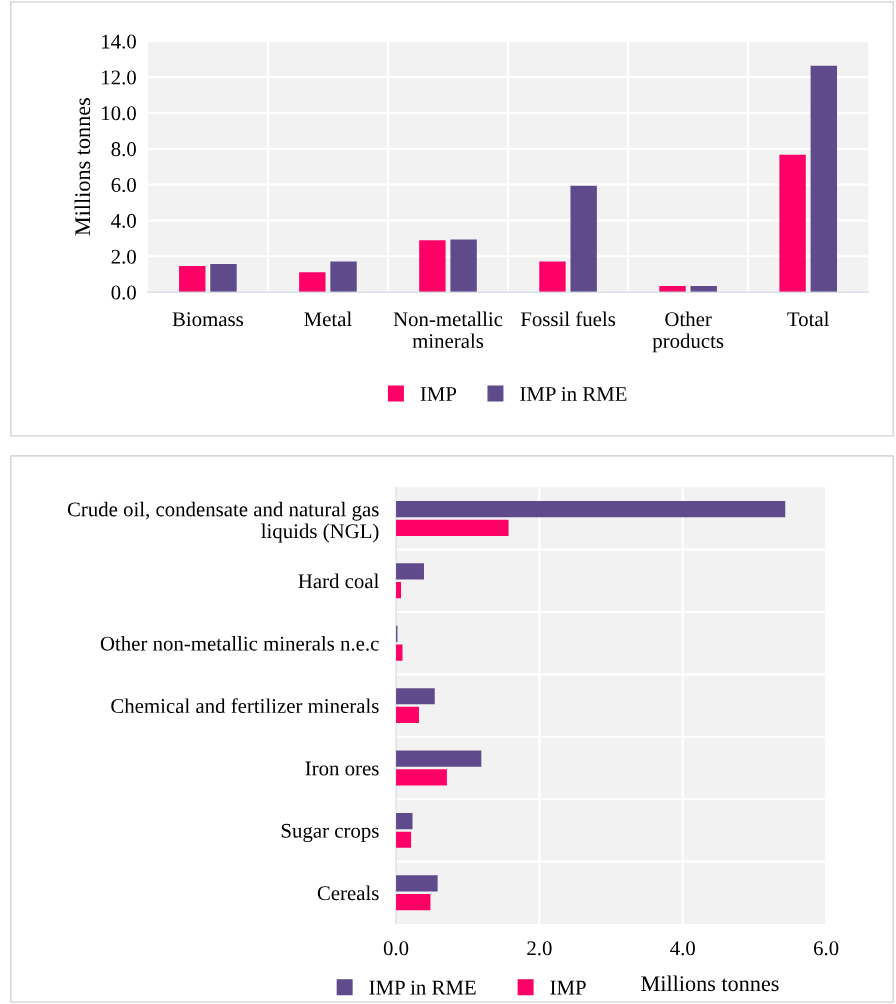 The image size is (896, 1004). I want to click on y-tick-label: 2.0, so click(123, 256).